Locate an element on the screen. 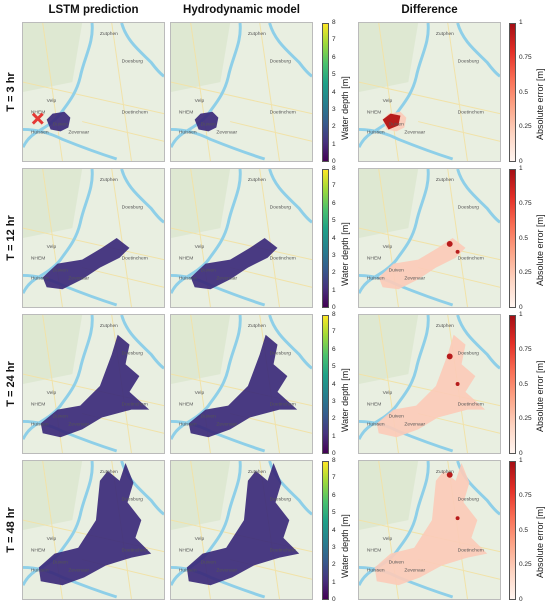 The image size is (550, 605). column-title-lstm: LSTM prediction is located at coordinates (93, 10).